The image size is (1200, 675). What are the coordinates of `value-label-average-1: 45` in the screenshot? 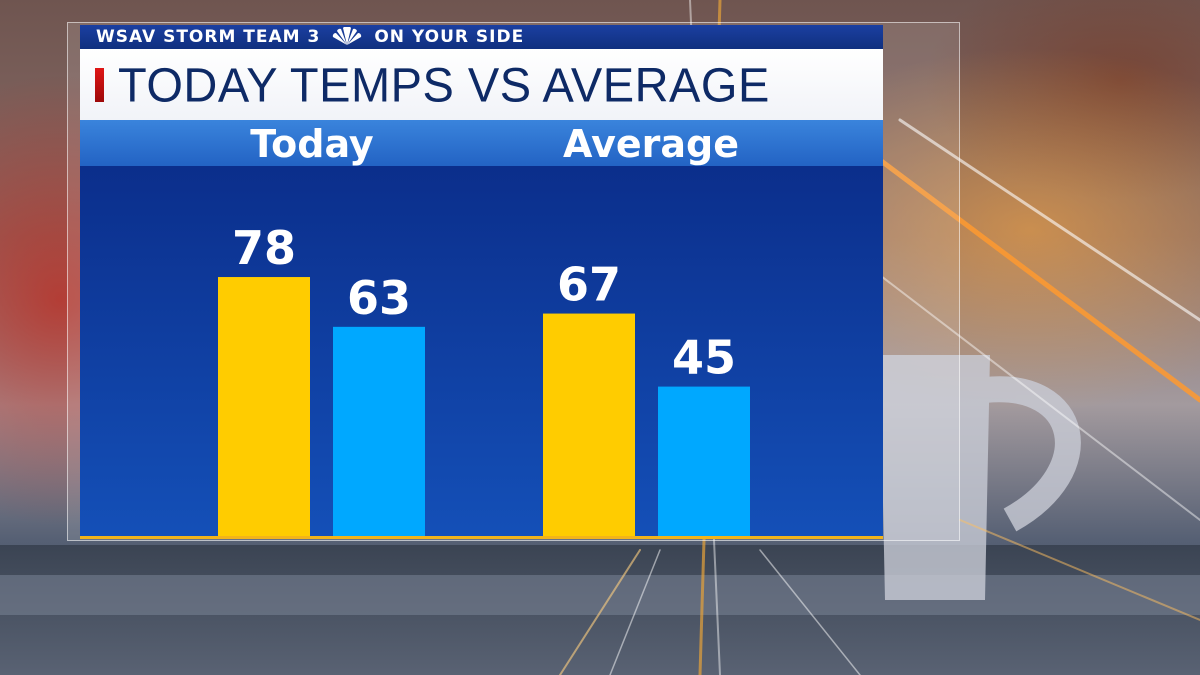 It's located at (704, 358).